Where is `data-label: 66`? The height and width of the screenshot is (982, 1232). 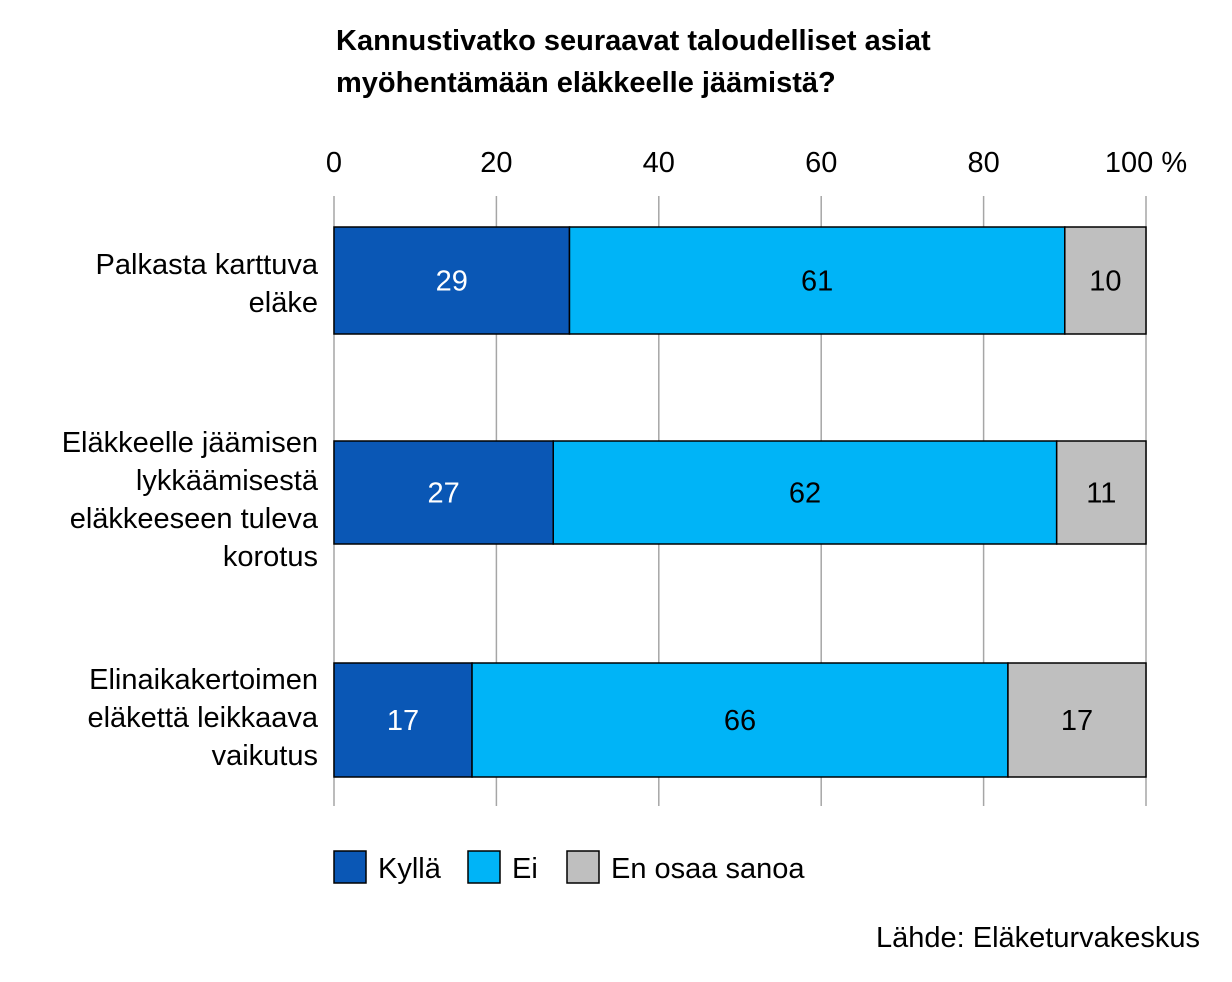 data-label: 66 is located at coordinates (740, 721).